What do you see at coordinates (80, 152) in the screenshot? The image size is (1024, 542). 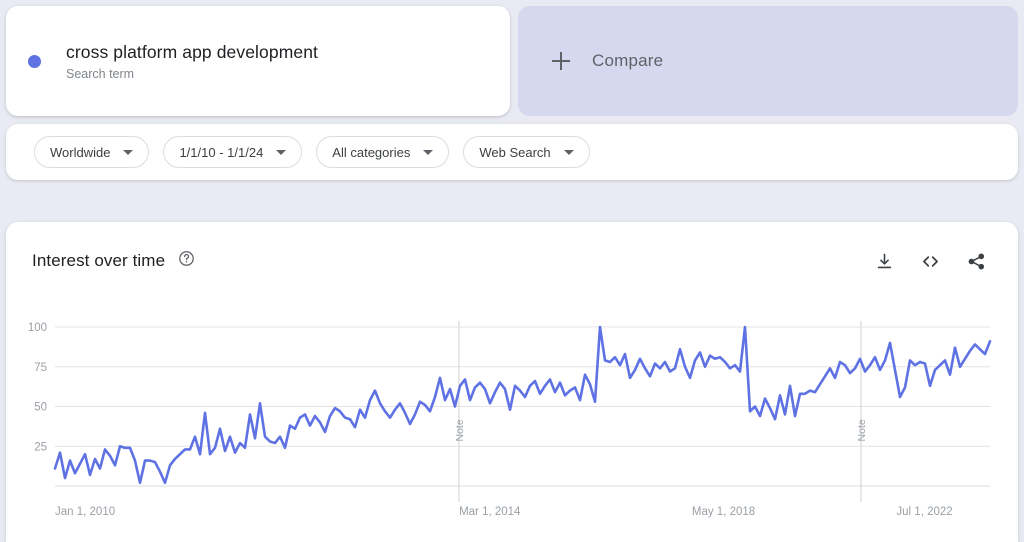 I see `filter-chip-region-label: Worldwide` at bounding box center [80, 152].